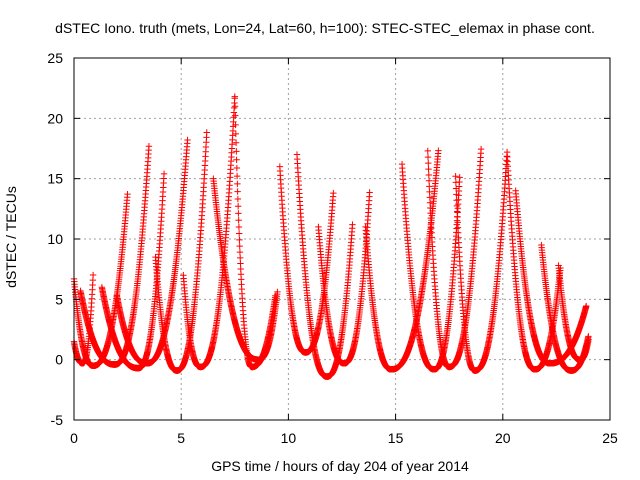  What do you see at coordinates (55, 239) in the screenshot?
I see `y-tick-label: 10` at bounding box center [55, 239].